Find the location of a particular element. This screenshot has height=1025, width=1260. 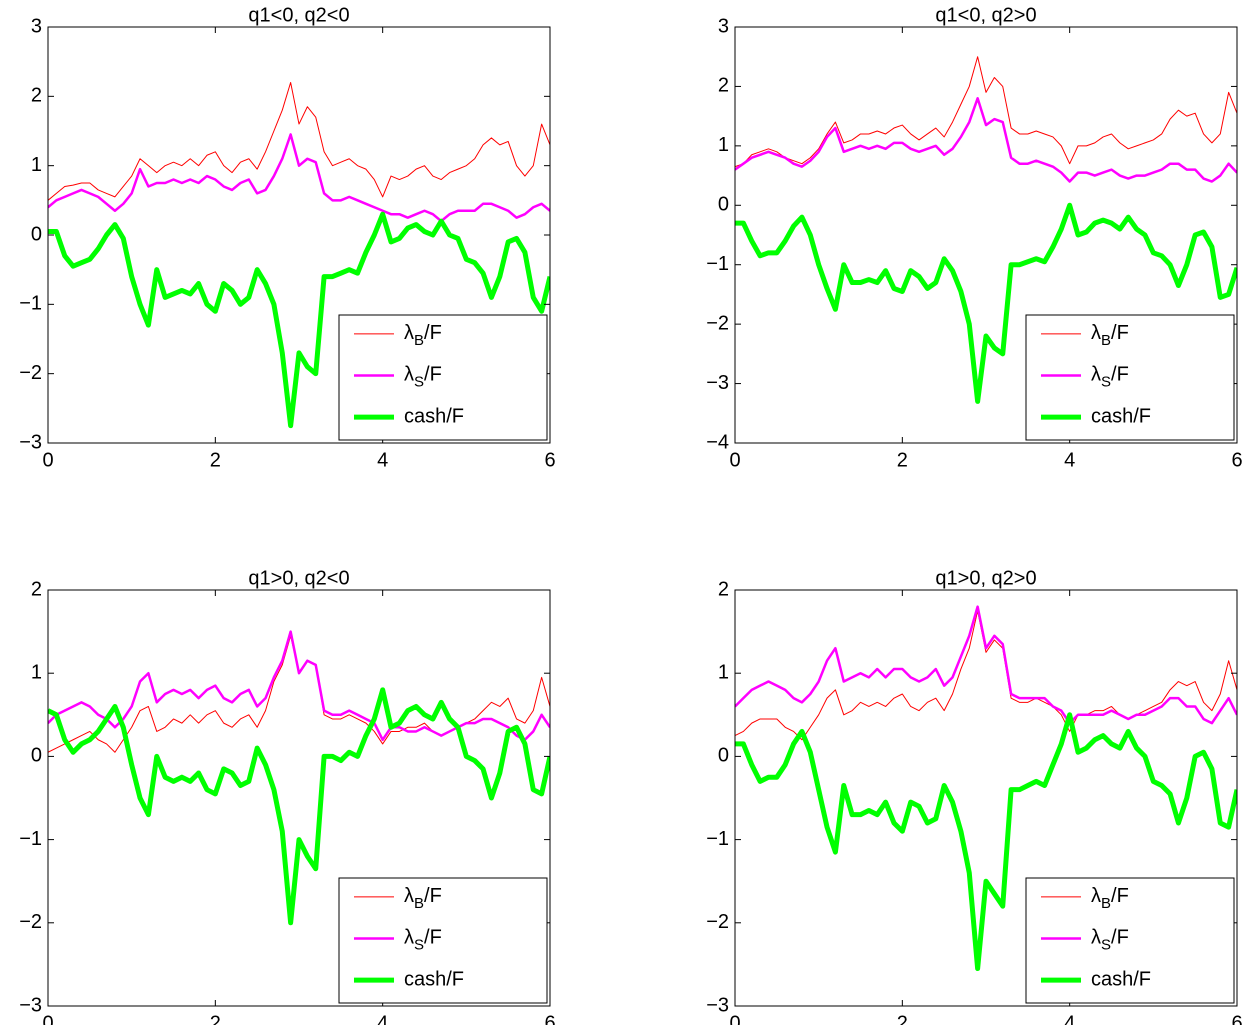

chart-title: q1<0, q2<0 is located at coordinates (298, 15).